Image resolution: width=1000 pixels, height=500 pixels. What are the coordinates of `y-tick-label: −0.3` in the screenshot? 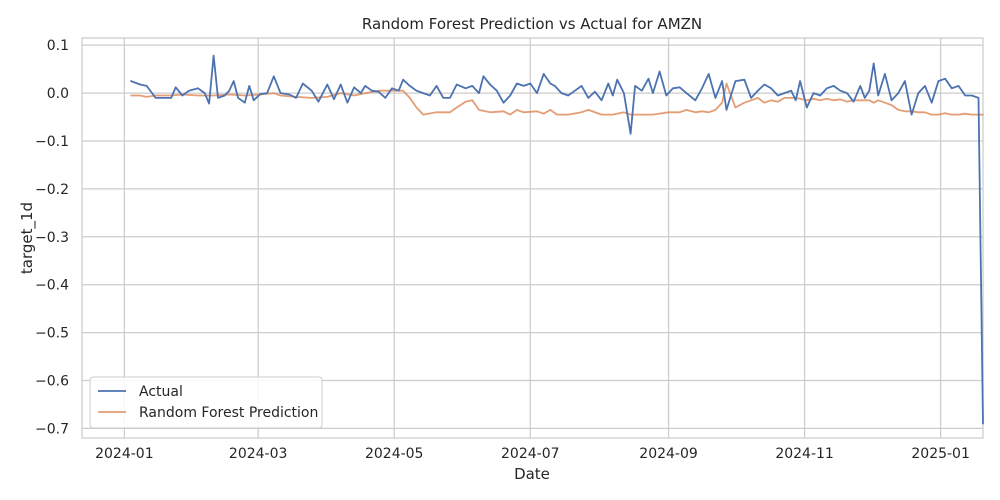 It's located at (52, 238).